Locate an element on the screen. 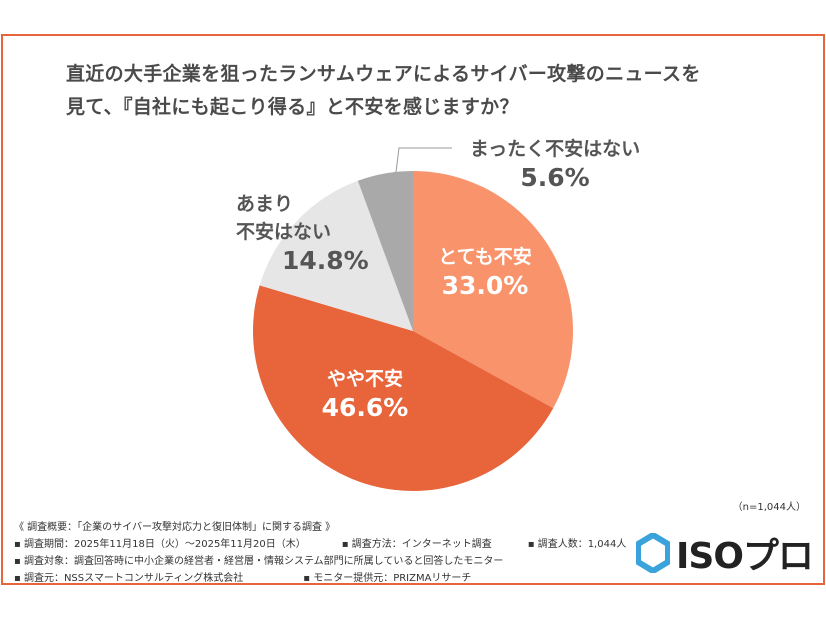  slice-label-mattaku: まったく不安はない 5.6% is located at coordinates (555, 165).